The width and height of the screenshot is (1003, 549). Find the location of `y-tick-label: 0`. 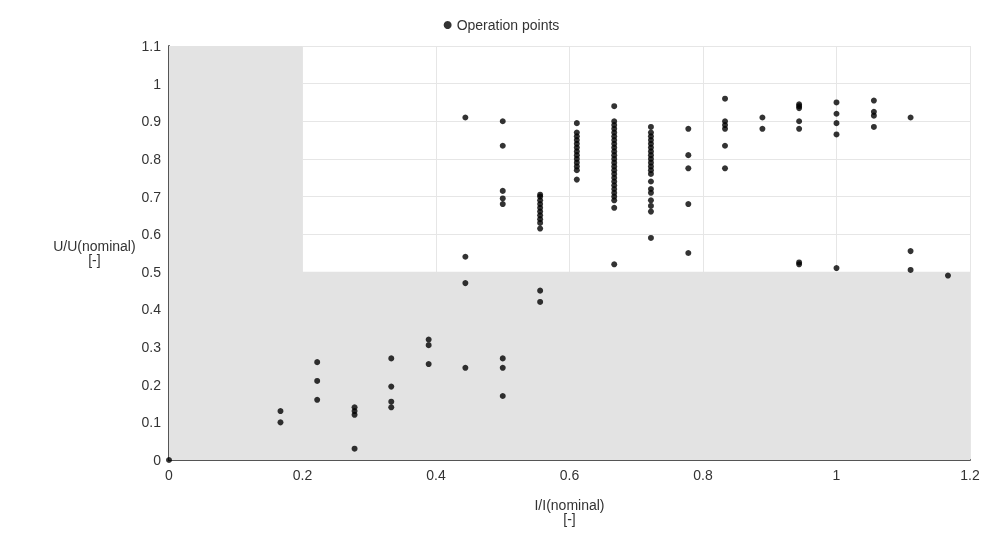

y-tick-label: 0 is located at coordinates (157, 460).